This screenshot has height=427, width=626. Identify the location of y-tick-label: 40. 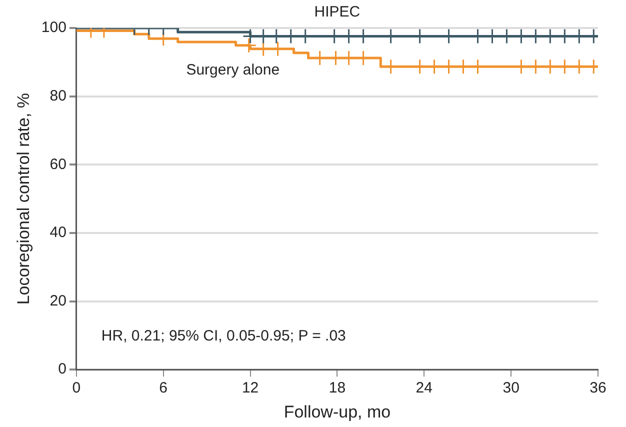
(58, 233).